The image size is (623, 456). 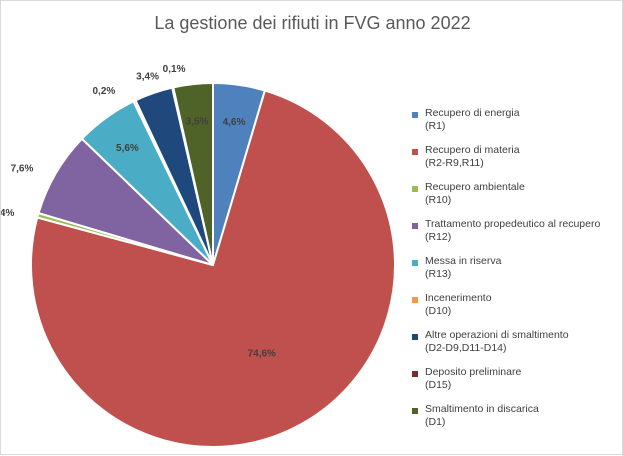 I want to click on data-label-2: 74,6%, so click(x=262, y=353).